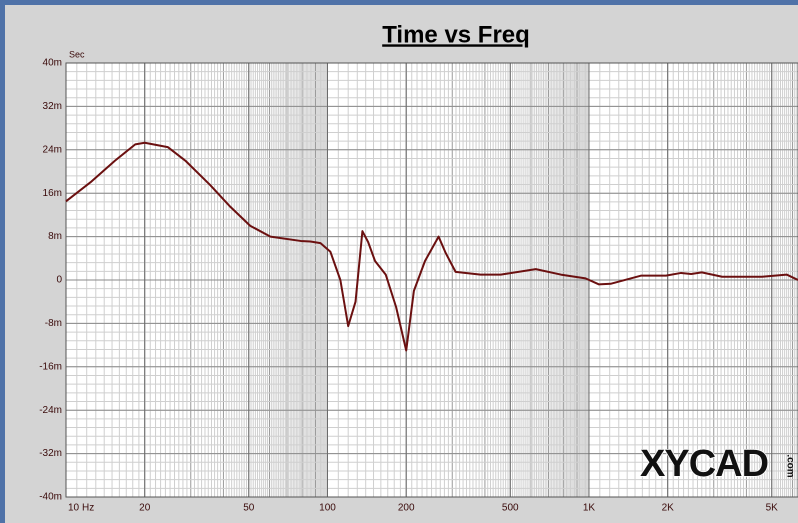 The image size is (798, 523). Describe the element at coordinates (510, 508) in the screenshot. I see `x-tick-label: 500` at that location.